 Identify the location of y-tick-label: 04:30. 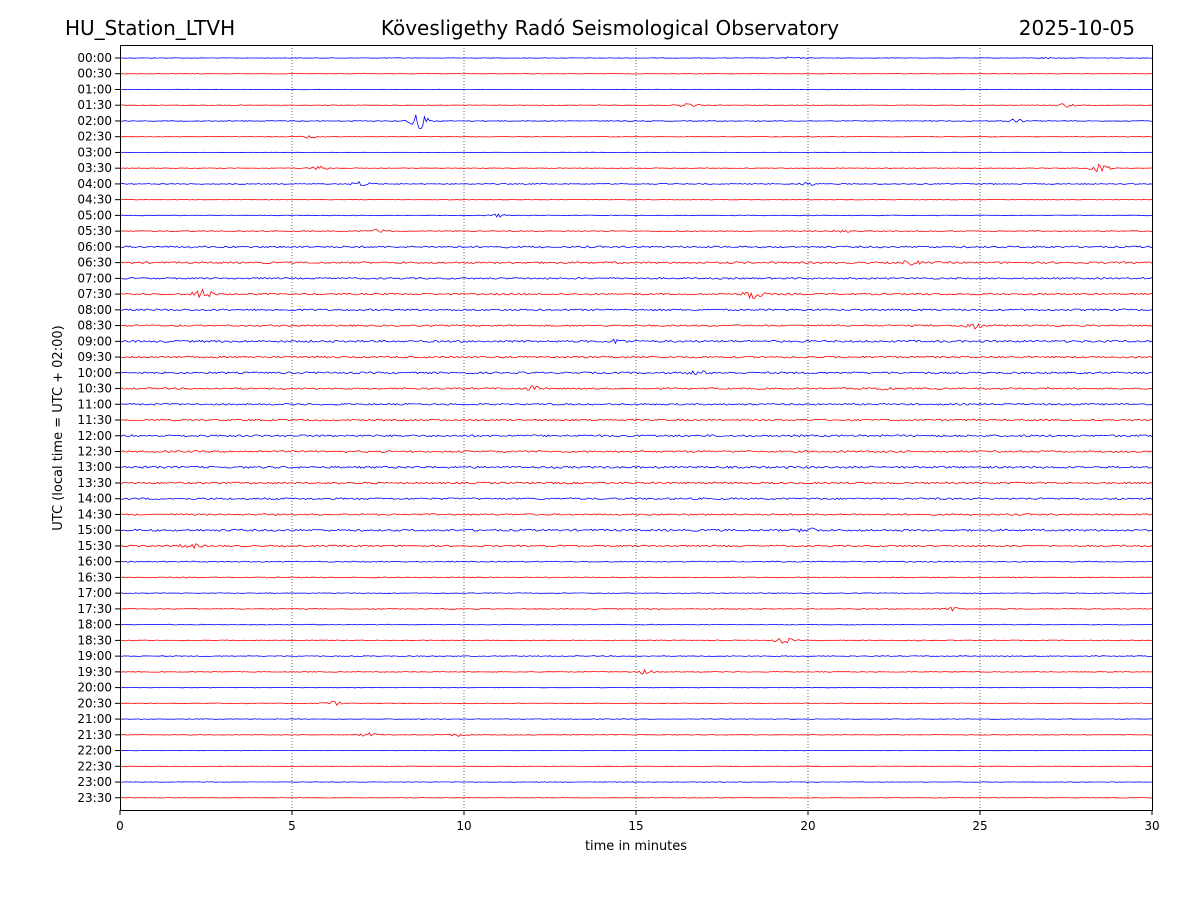
(94, 200).